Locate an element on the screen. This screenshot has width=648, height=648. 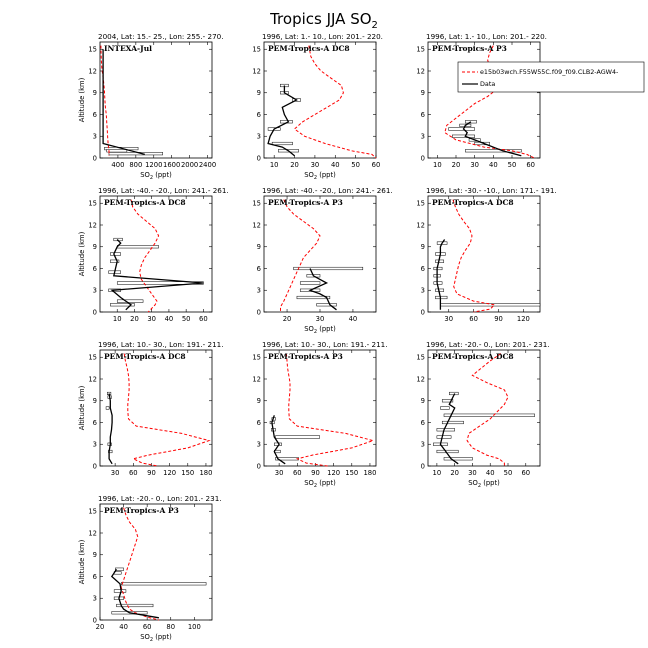
x-axis-label-unit: (ppt) is located at coordinates (162, 175).